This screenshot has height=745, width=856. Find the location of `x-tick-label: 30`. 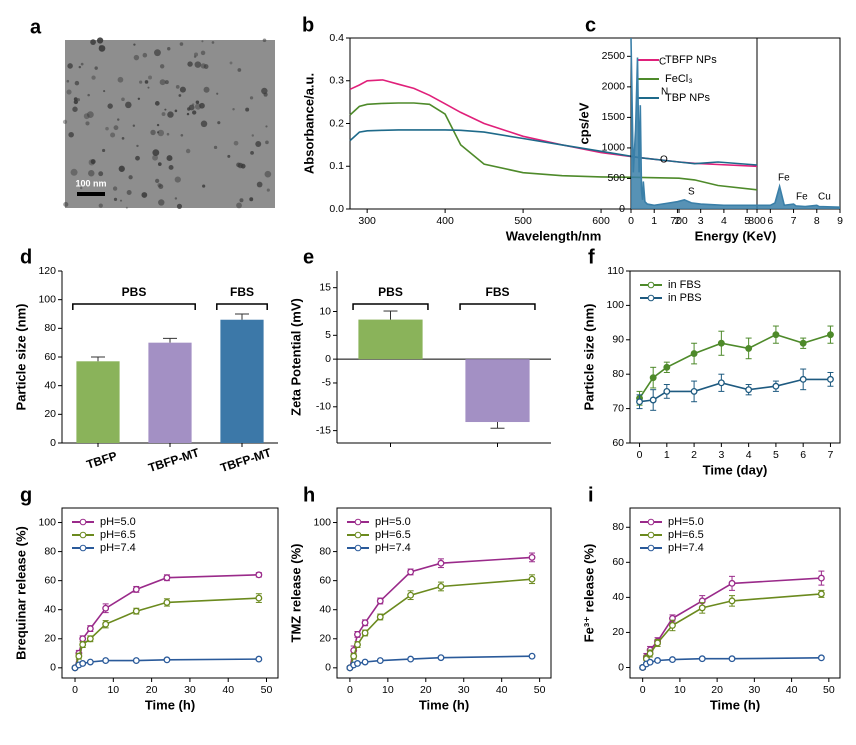

x-tick-label: 30 is located at coordinates (755, 690).